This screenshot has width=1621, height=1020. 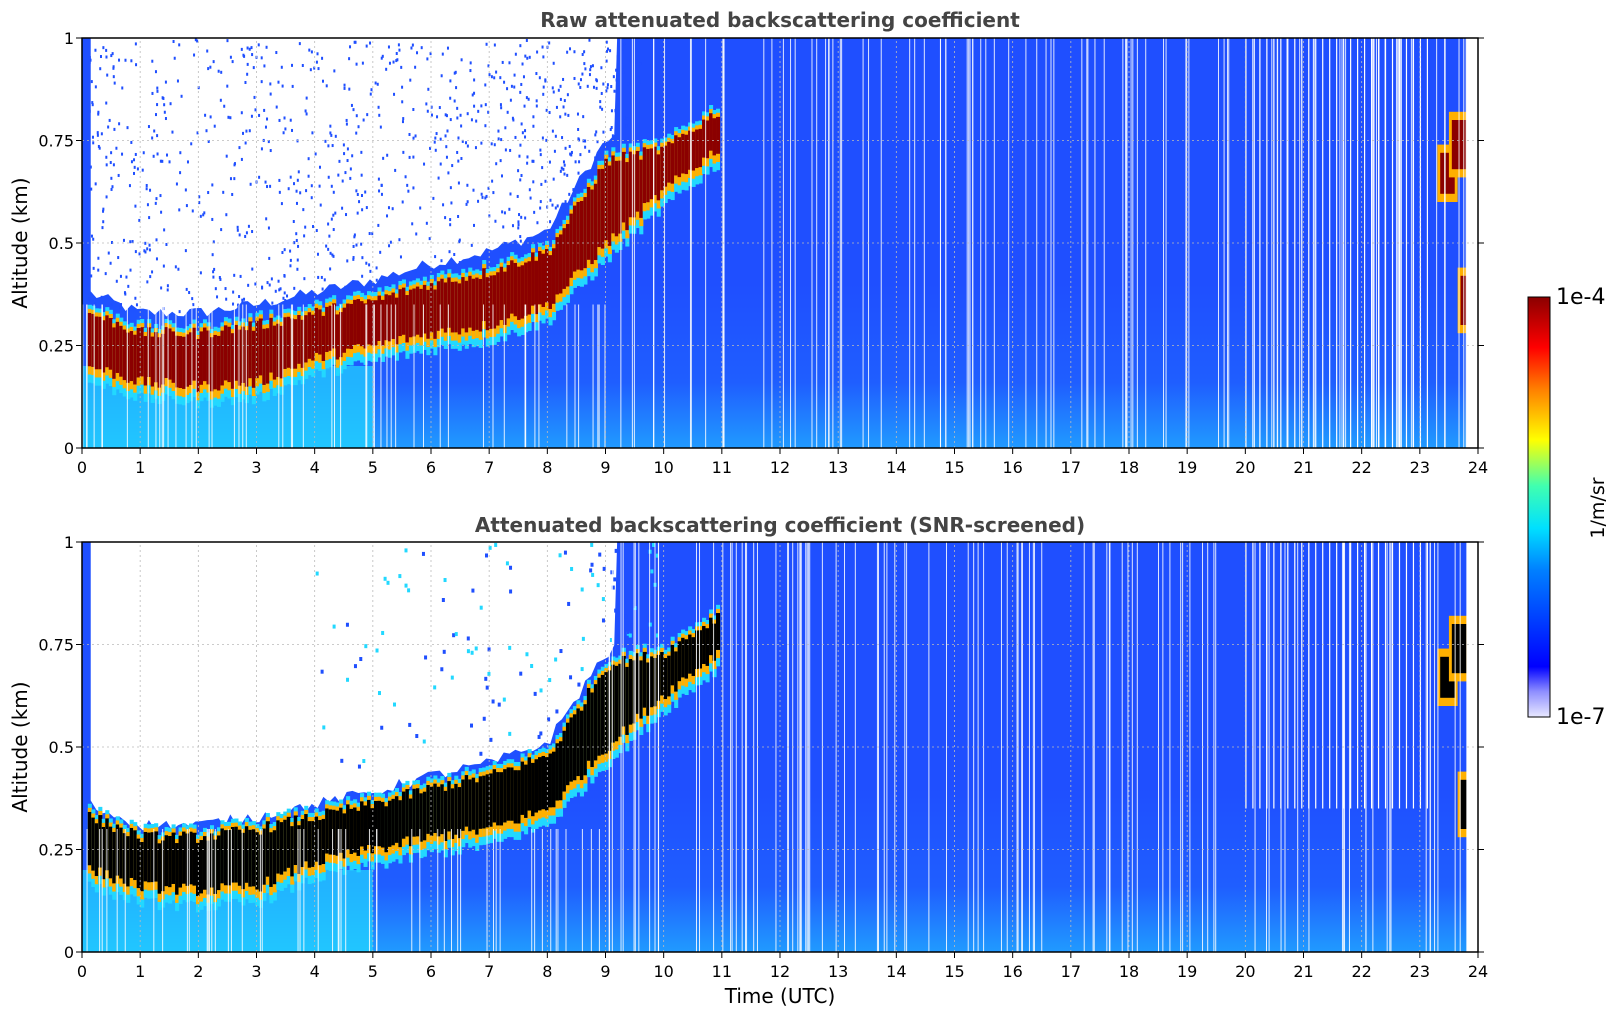 I want to click on x-tick-label: 10, so click(x=663, y=467).